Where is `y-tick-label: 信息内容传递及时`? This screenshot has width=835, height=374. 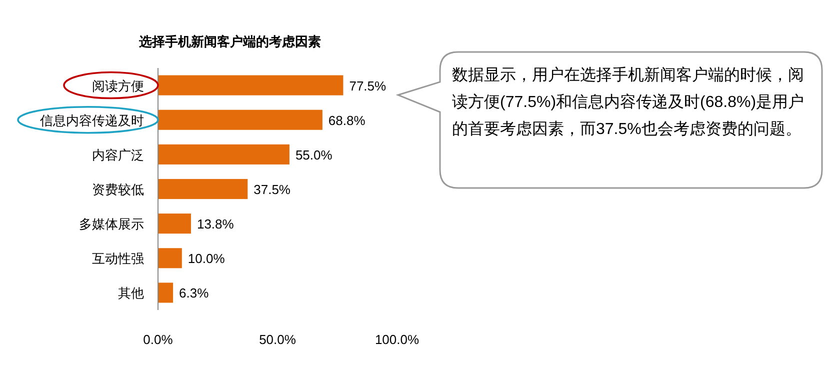 y-tick-label: 信息内容传递及时 is located at coordinates (92, 120).